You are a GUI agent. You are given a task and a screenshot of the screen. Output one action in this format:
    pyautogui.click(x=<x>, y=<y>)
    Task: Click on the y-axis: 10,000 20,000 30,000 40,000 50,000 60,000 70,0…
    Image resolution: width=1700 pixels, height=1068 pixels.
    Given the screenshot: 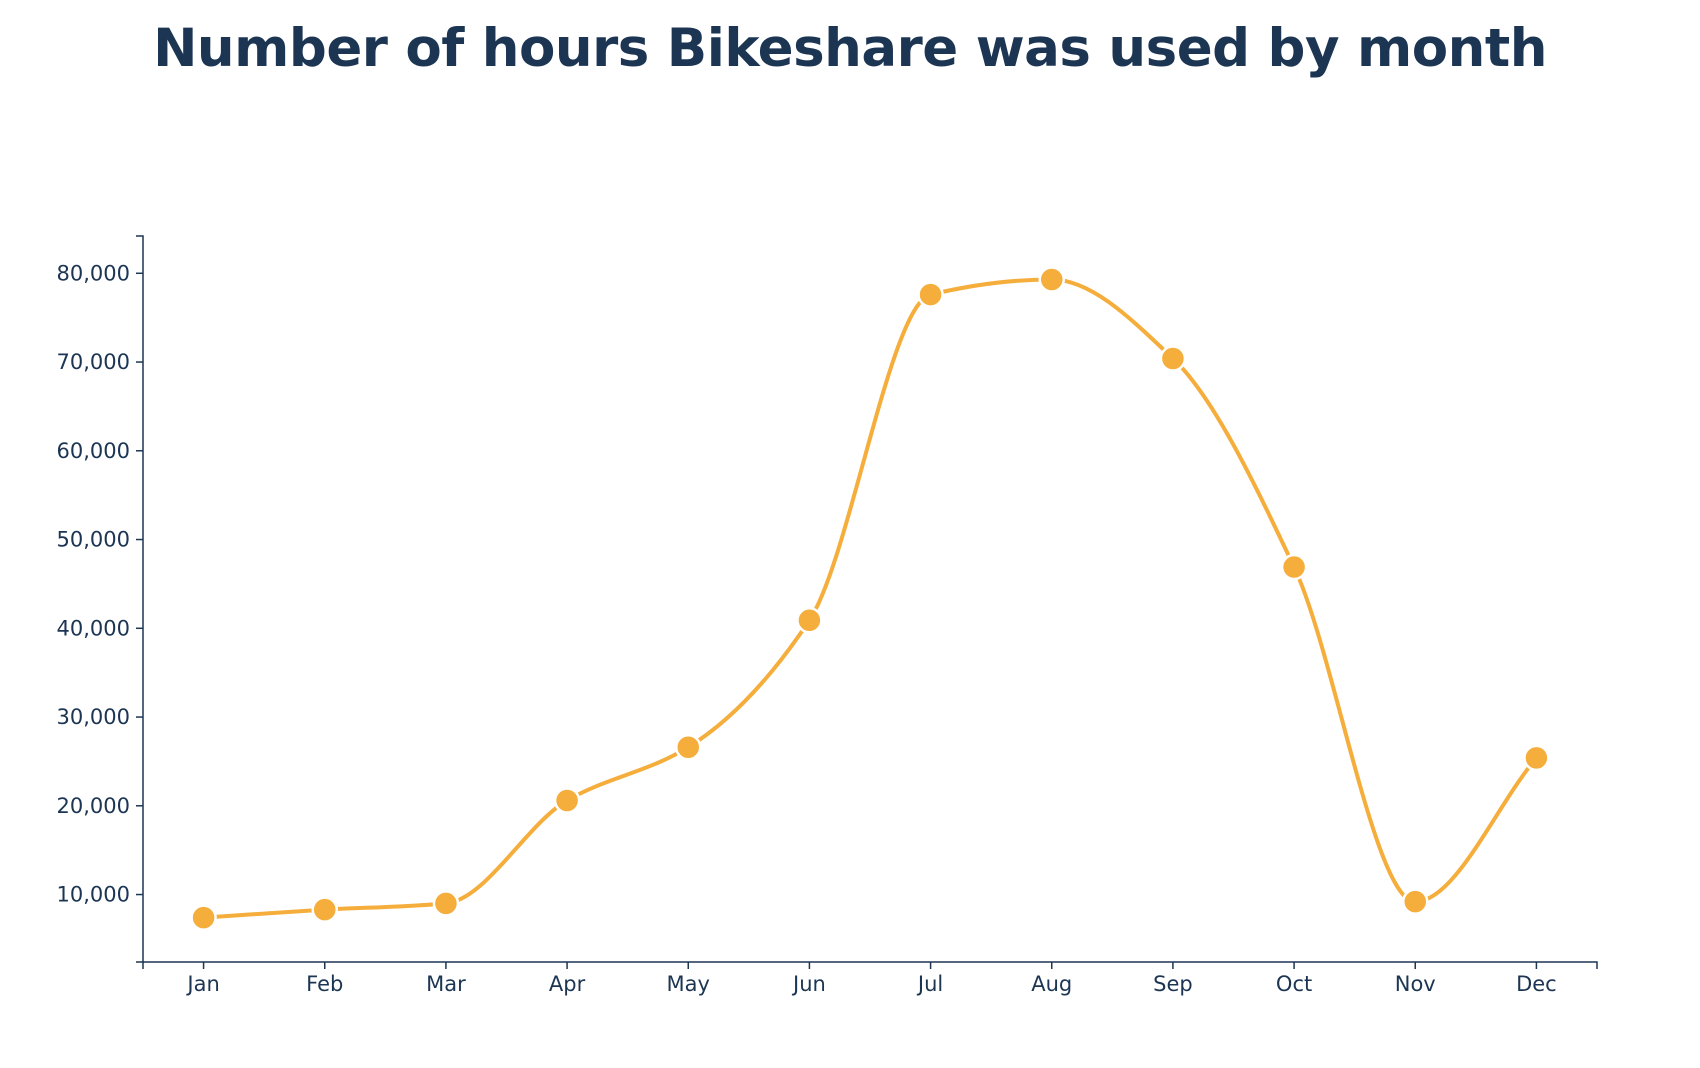 What is the action you would take?
    pyautogui.click(x=100, y=599)
    